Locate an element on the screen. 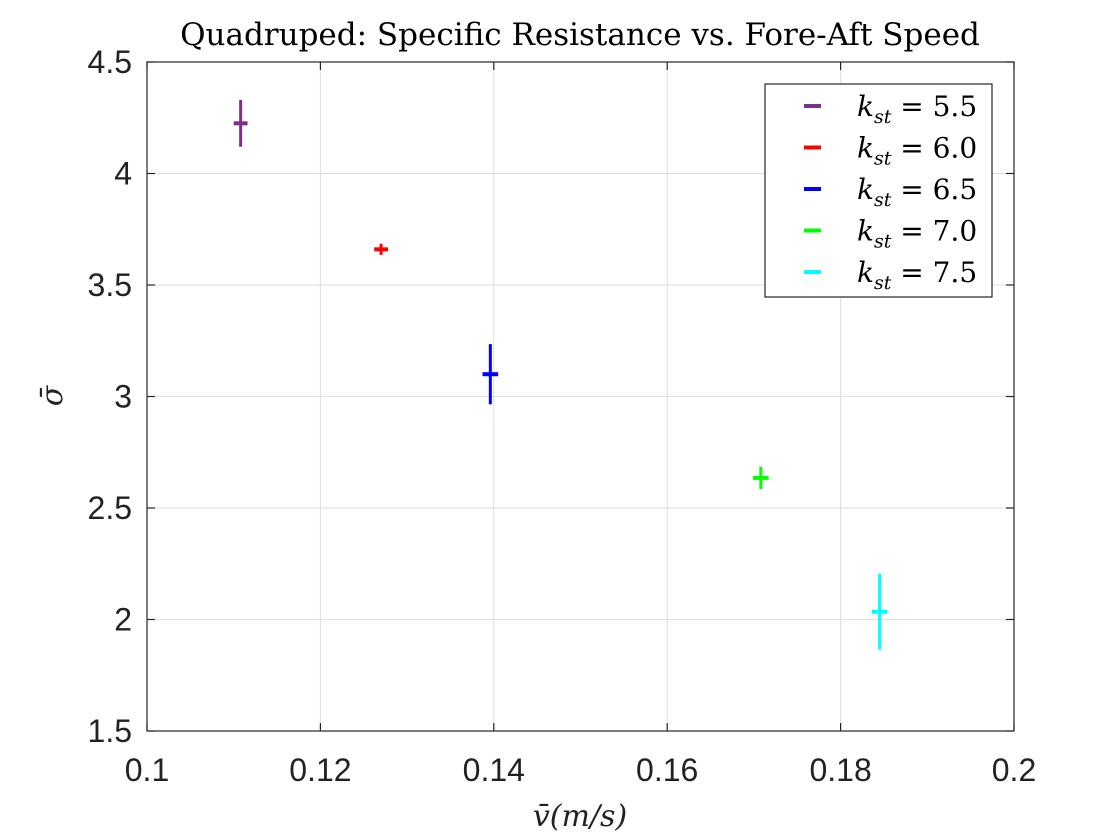 This screenshot has width=1120, height=840. x-tick-label: 0.1 is located at coordinates (147, 770).